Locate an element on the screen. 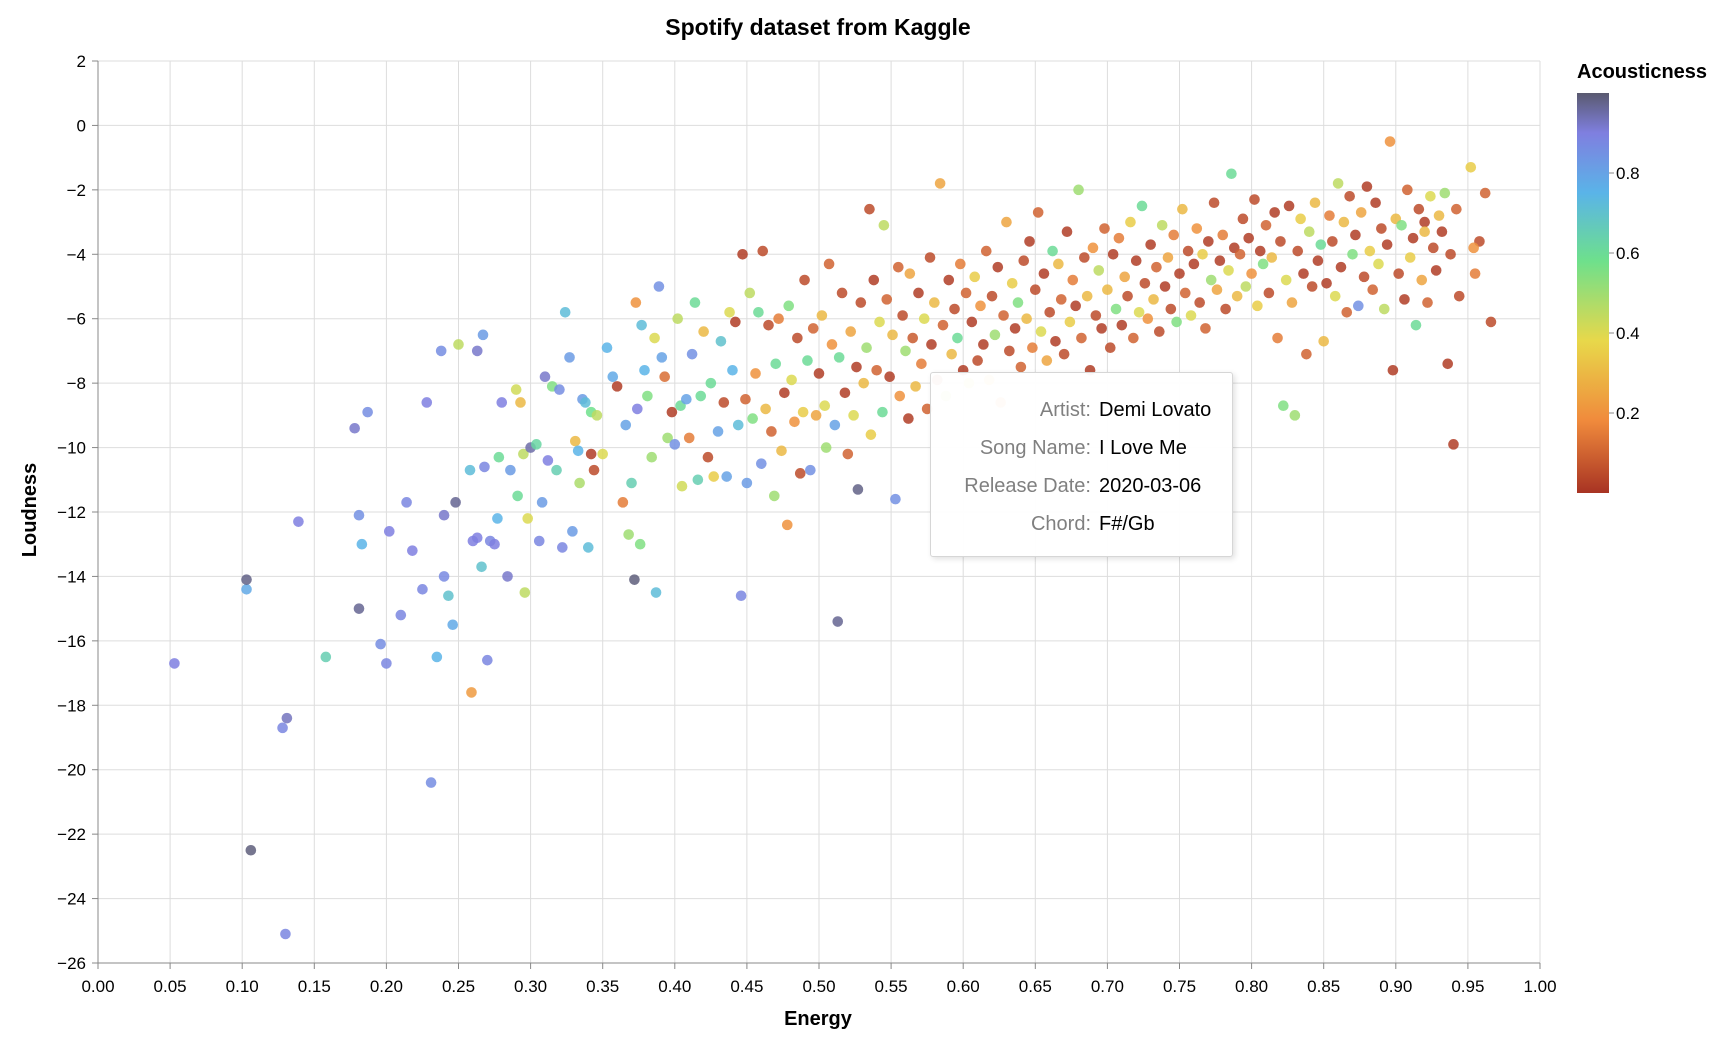 This screenshot has width=1722, height=1040. x-tick-label: 0.20 is located at coordinates (386, 986).